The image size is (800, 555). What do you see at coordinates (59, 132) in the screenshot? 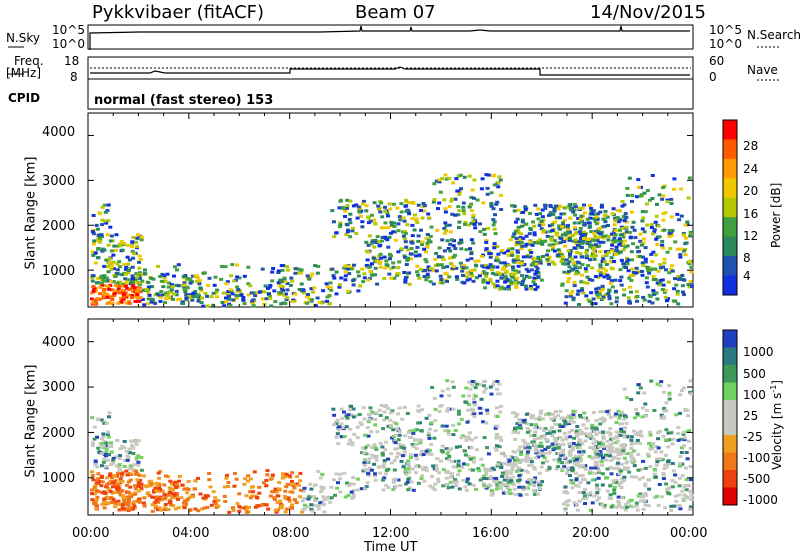
I see `power-y-tick-4000: 4000` at bounding box center [59, 132].